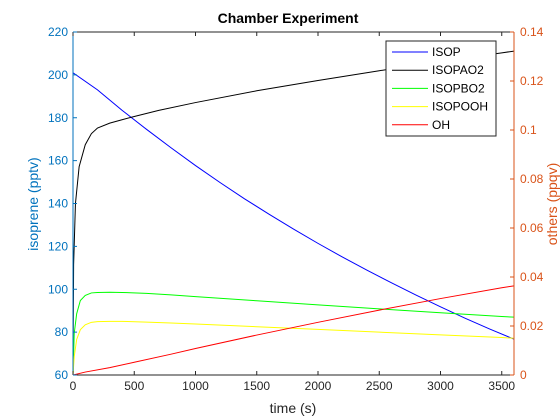 Image resolution: width=560 pixels, height=420 pixels. Describe the element at coordinates (460, 107) in the screenshot. I see `legend-label-isopooh: ISOPOOH` at that location.